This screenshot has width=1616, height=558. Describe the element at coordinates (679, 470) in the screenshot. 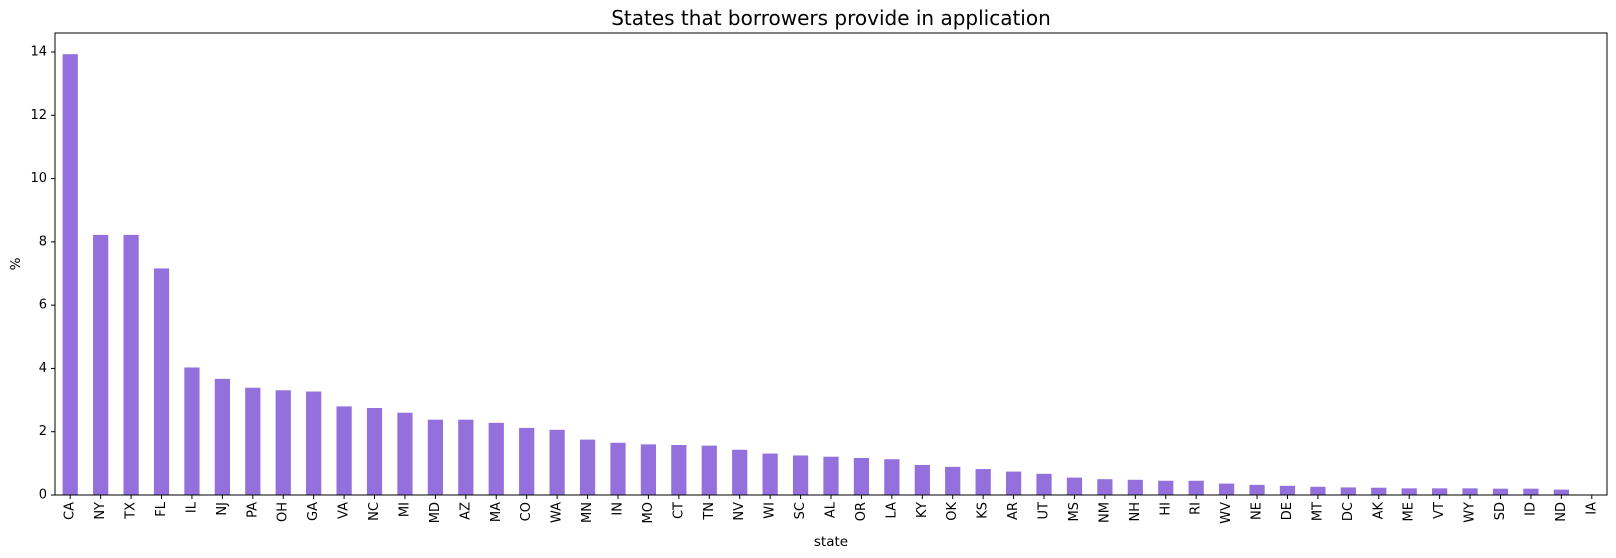

I see `bar-ct` at that location.